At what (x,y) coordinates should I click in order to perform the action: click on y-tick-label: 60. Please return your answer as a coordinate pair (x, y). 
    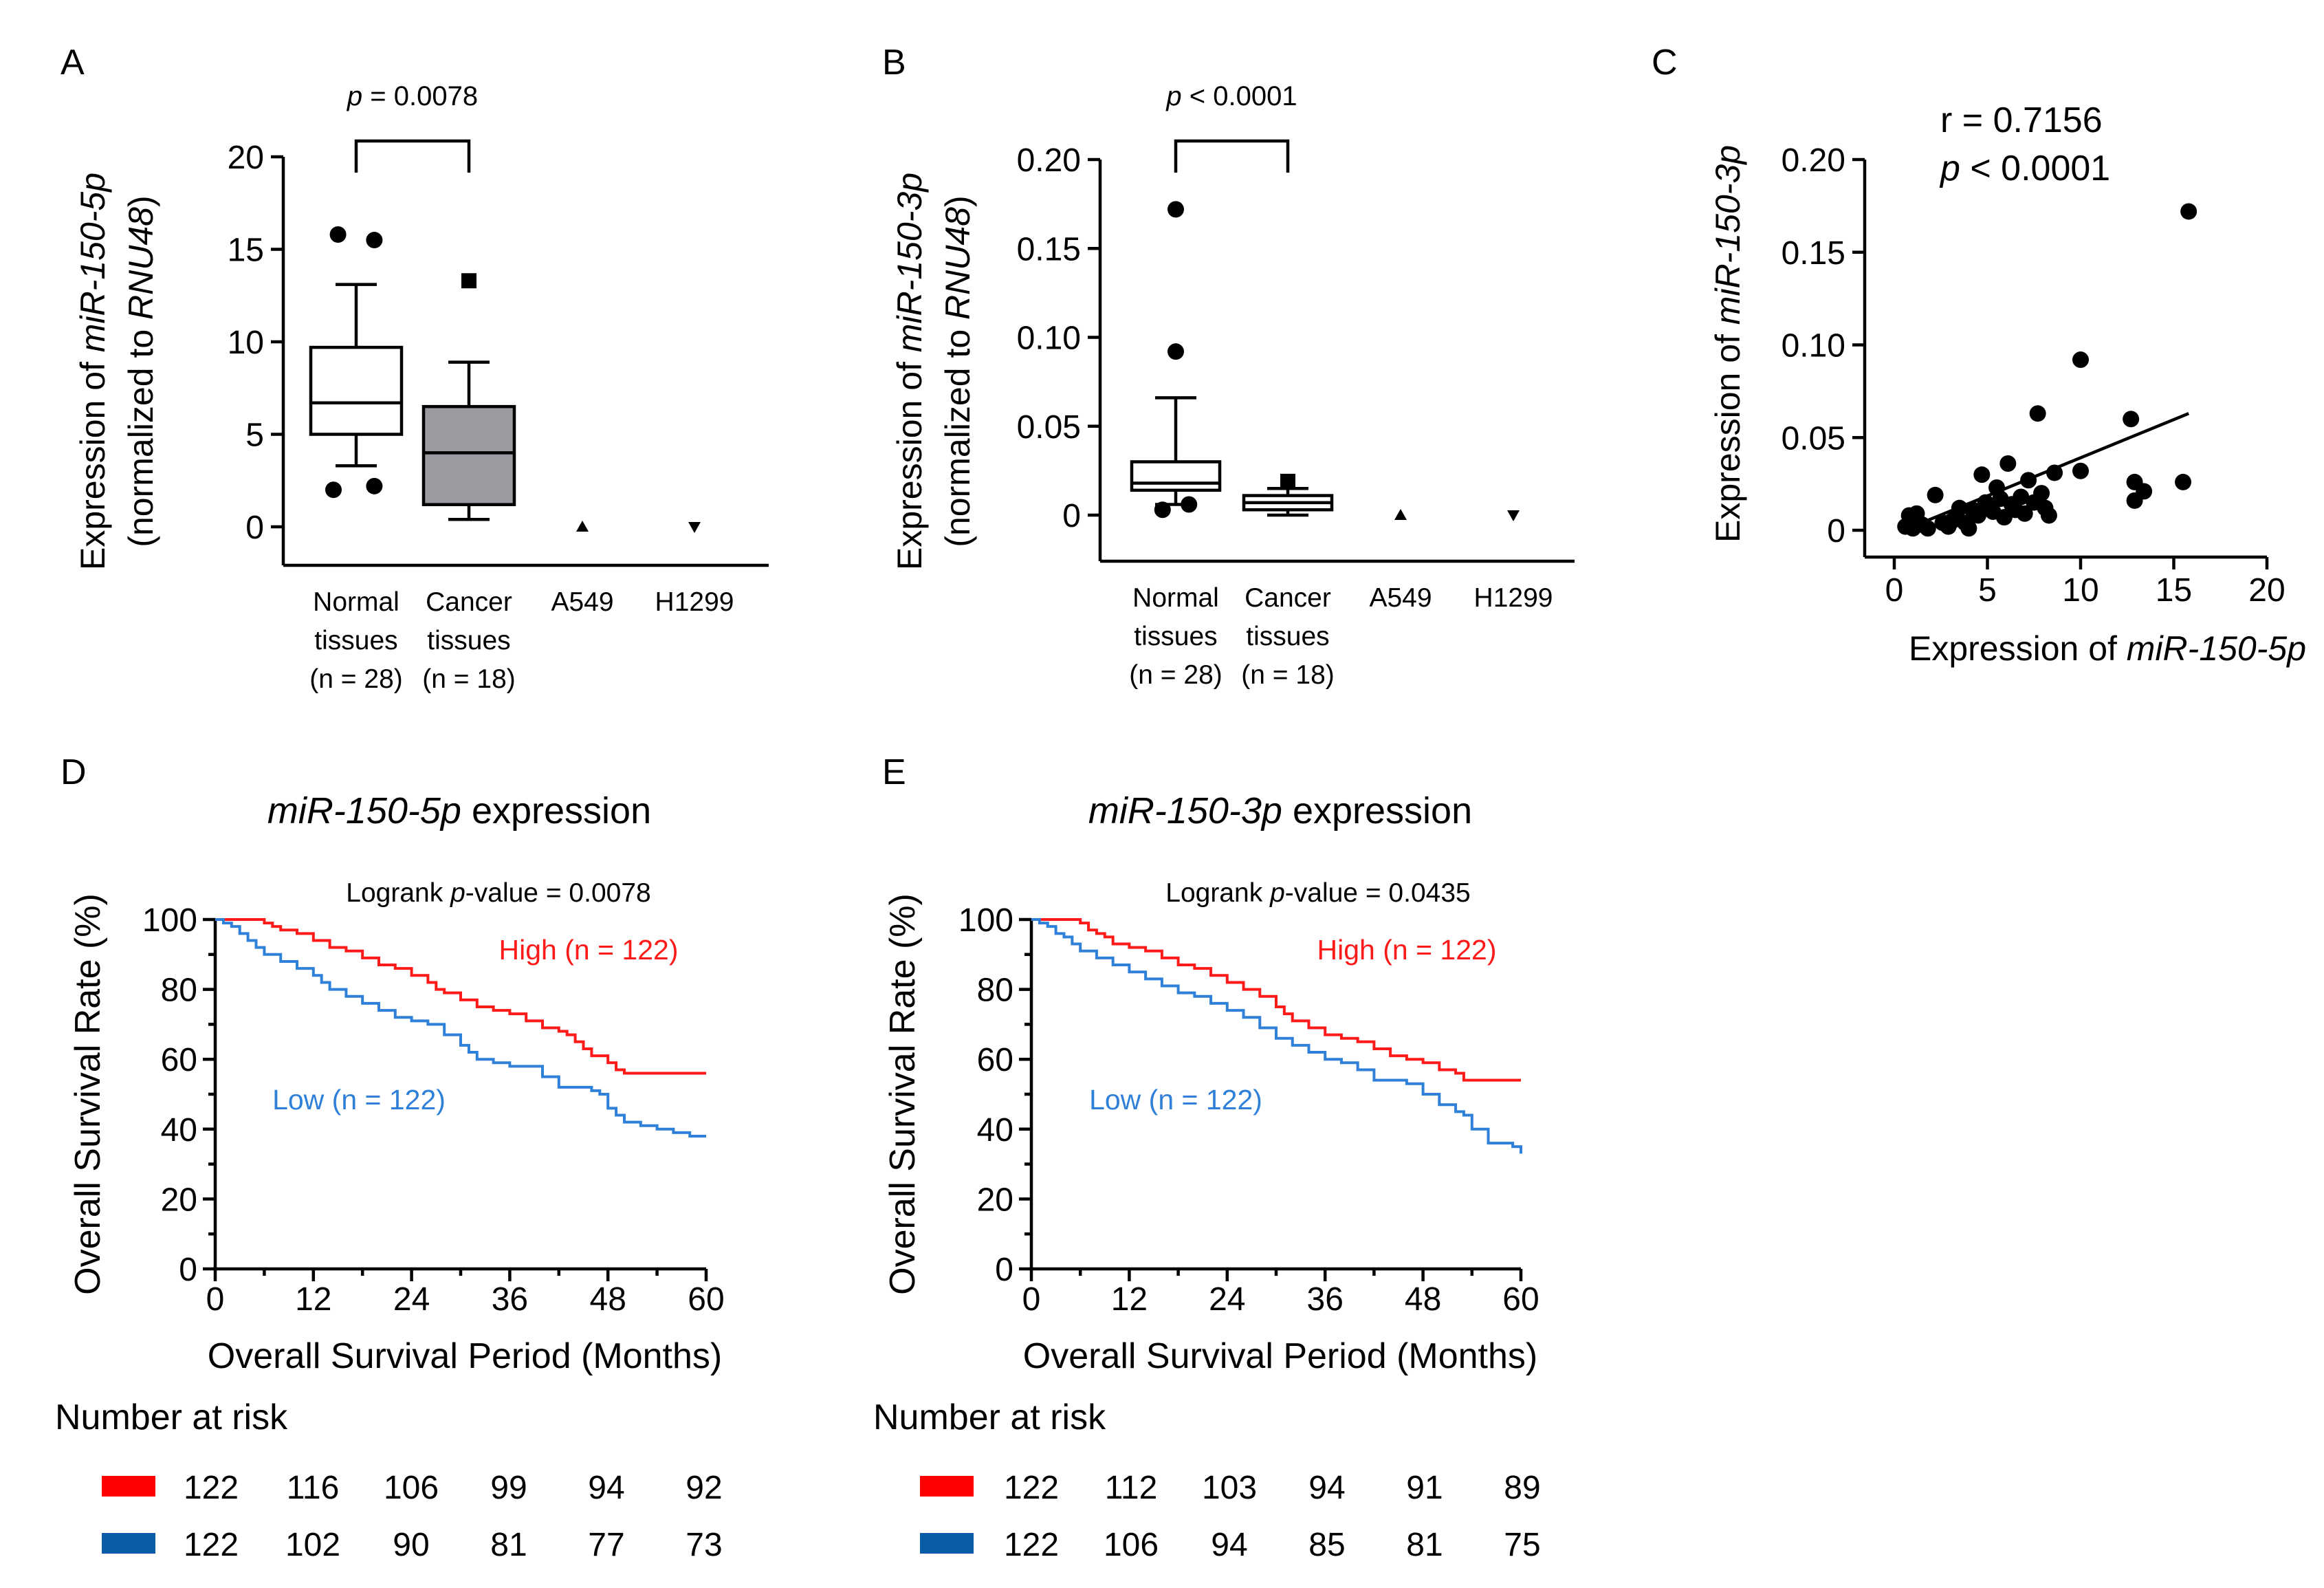
    Looking at the image, I should click on (995, 1060).